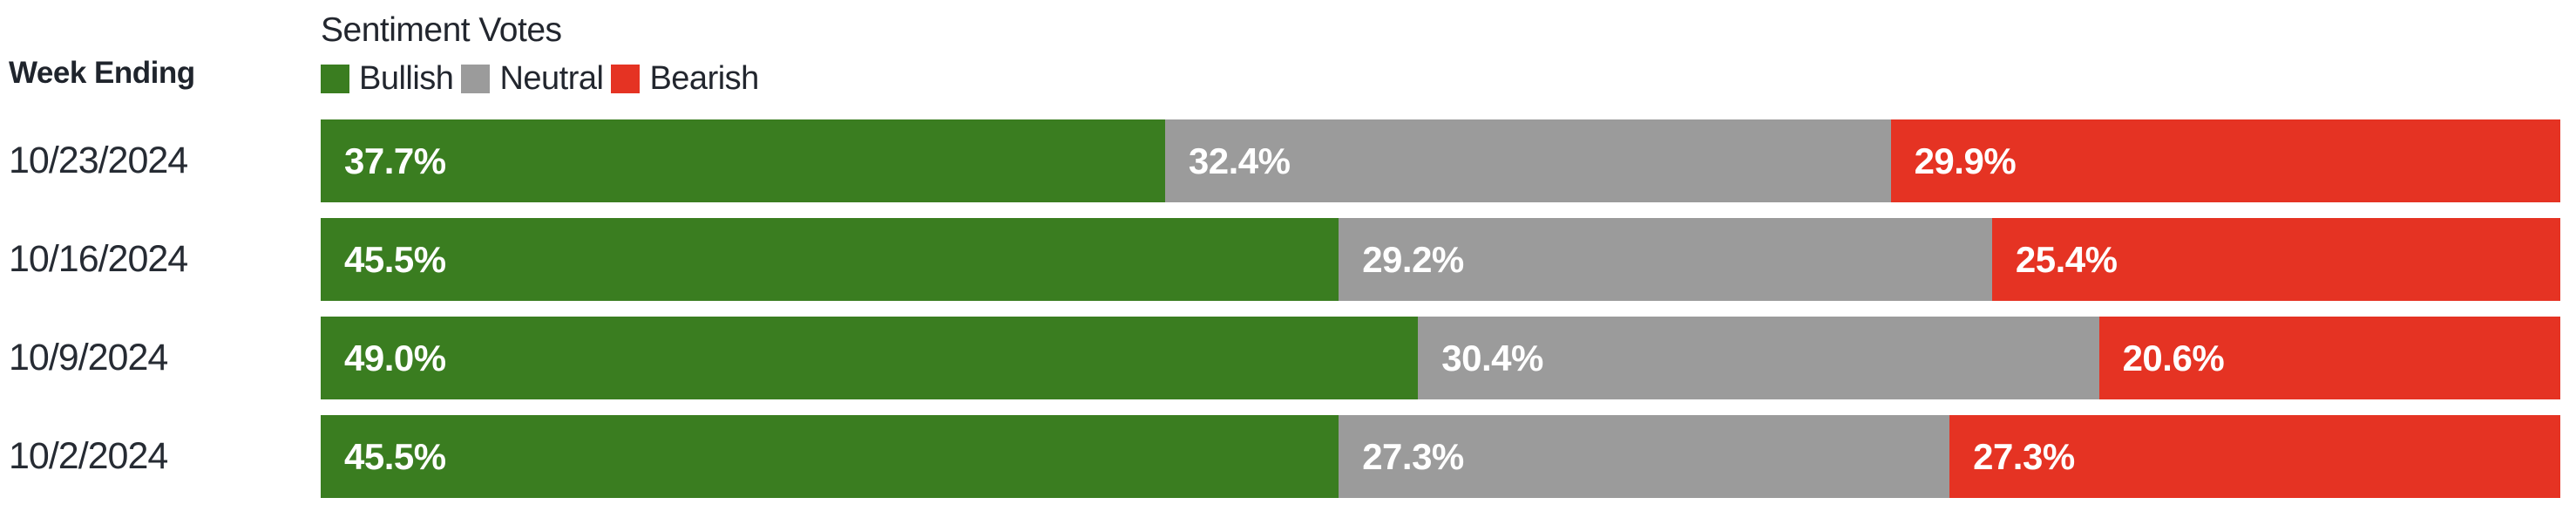  Describe the element at coordinates (407, 78) in the screenshot. I see `legend-label: Bullish` at that location.